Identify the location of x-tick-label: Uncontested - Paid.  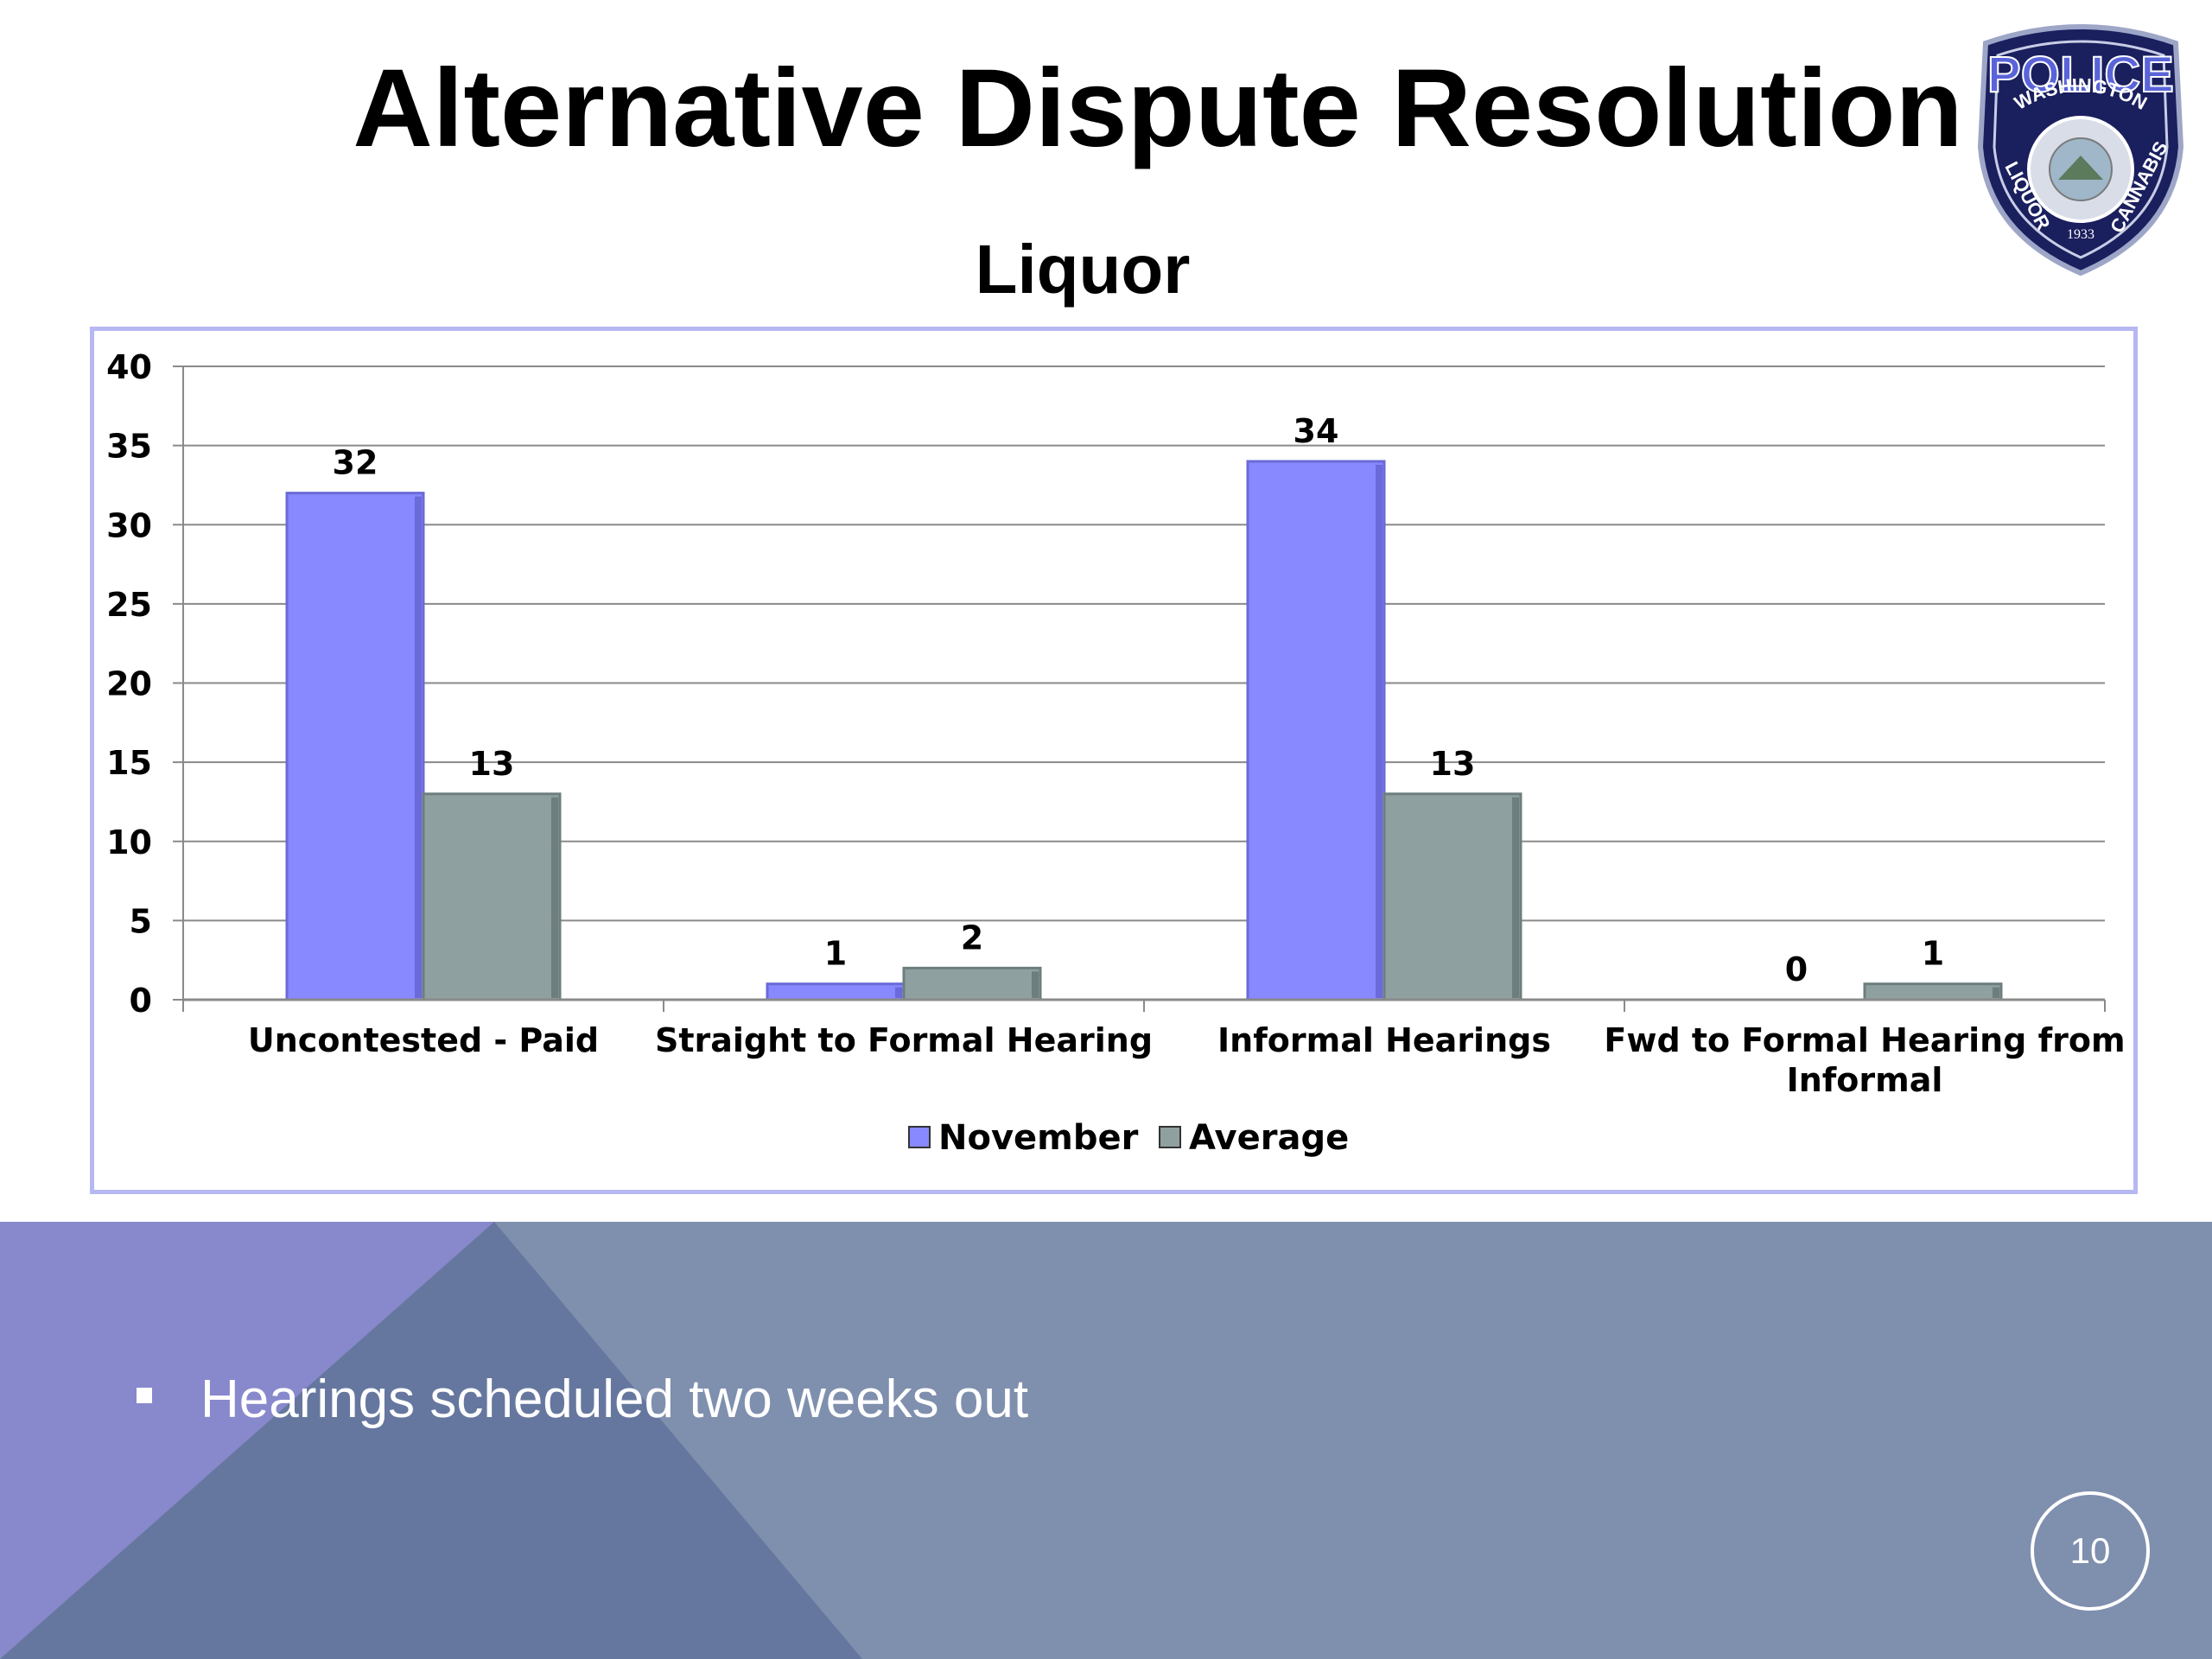
(423, 1040).